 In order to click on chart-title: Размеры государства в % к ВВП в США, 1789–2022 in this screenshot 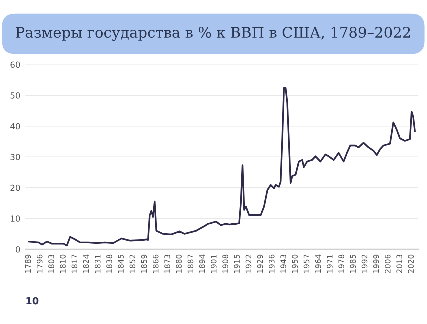, I will do `click(213, 34)`.